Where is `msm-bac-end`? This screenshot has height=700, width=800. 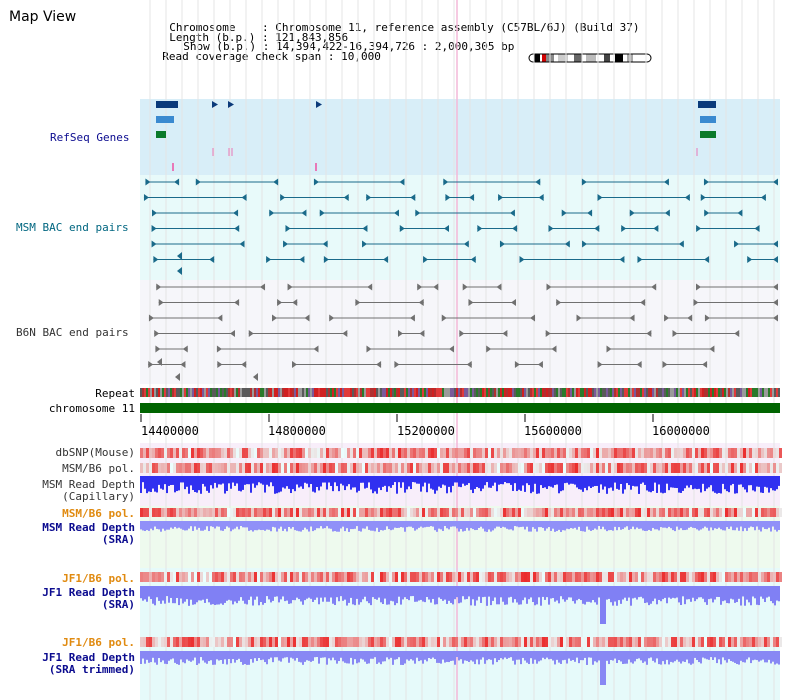
msm-bac-end is located at coordinates (472, 197).